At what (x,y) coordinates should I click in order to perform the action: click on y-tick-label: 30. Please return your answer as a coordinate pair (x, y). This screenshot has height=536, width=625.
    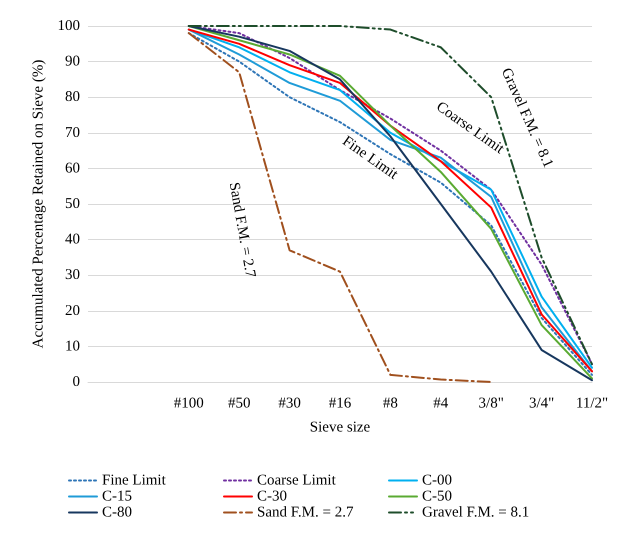
    Looking at the image, I should click on (72, 275).